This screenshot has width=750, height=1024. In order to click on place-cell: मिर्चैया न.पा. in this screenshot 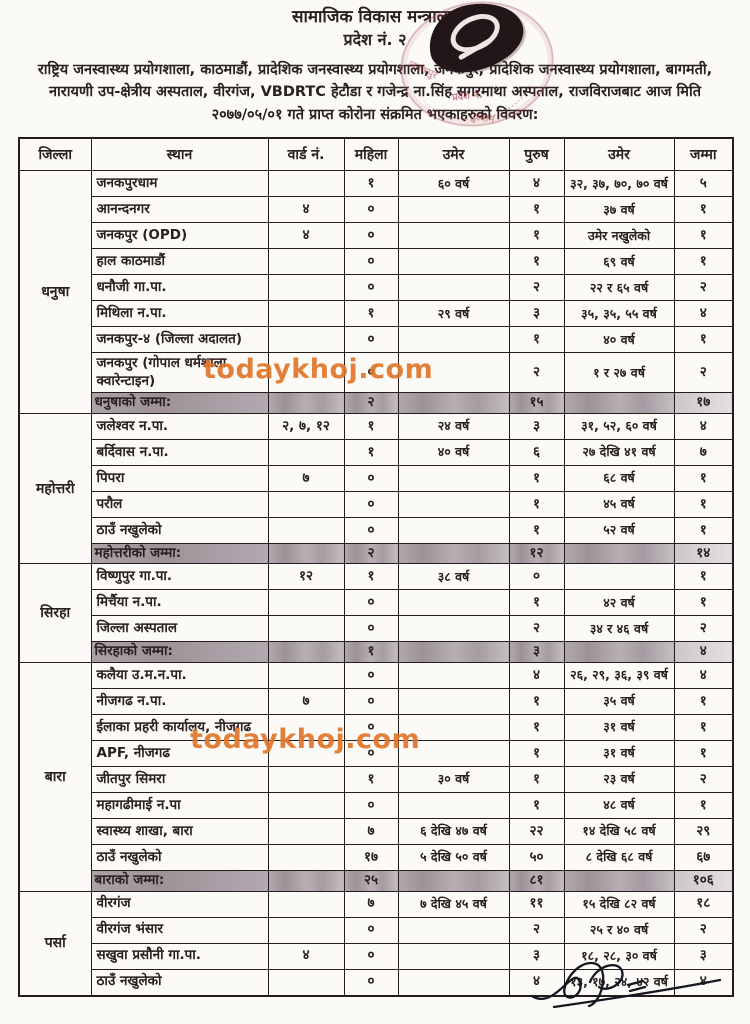, I will do `click(179, 603)`.